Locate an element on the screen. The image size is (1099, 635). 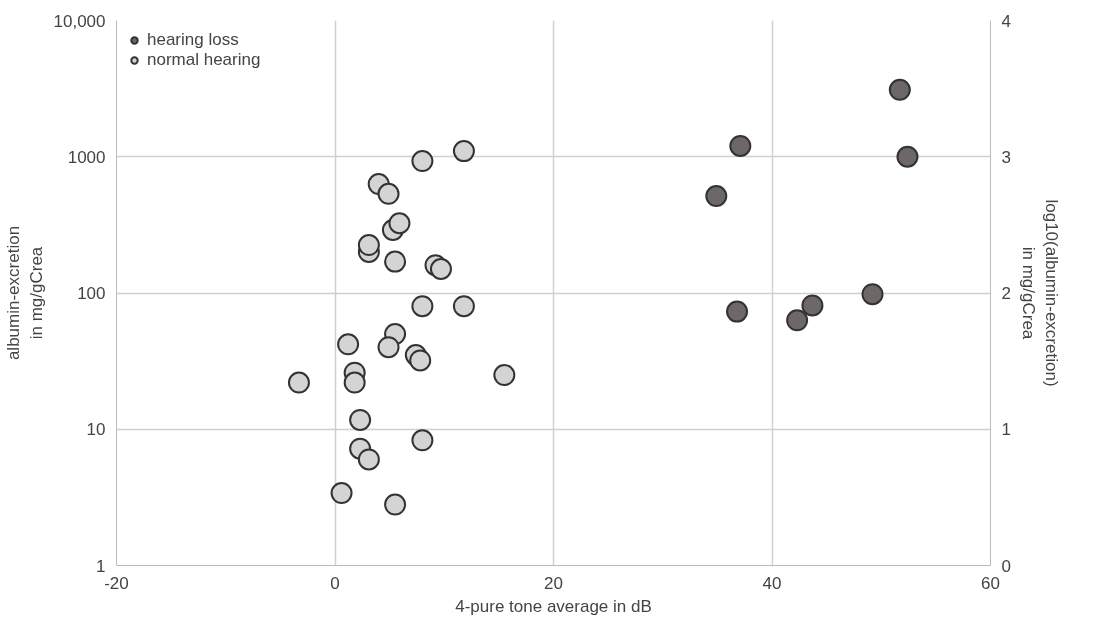
y2-tick-label: 1 is located at coordinates (1006, 430).